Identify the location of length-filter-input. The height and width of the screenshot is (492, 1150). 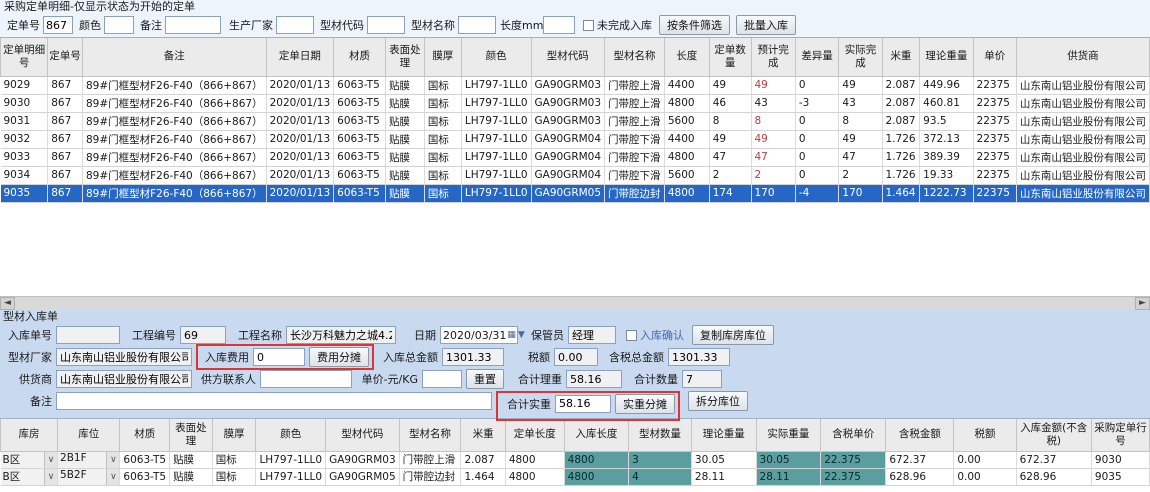
(559, 25).